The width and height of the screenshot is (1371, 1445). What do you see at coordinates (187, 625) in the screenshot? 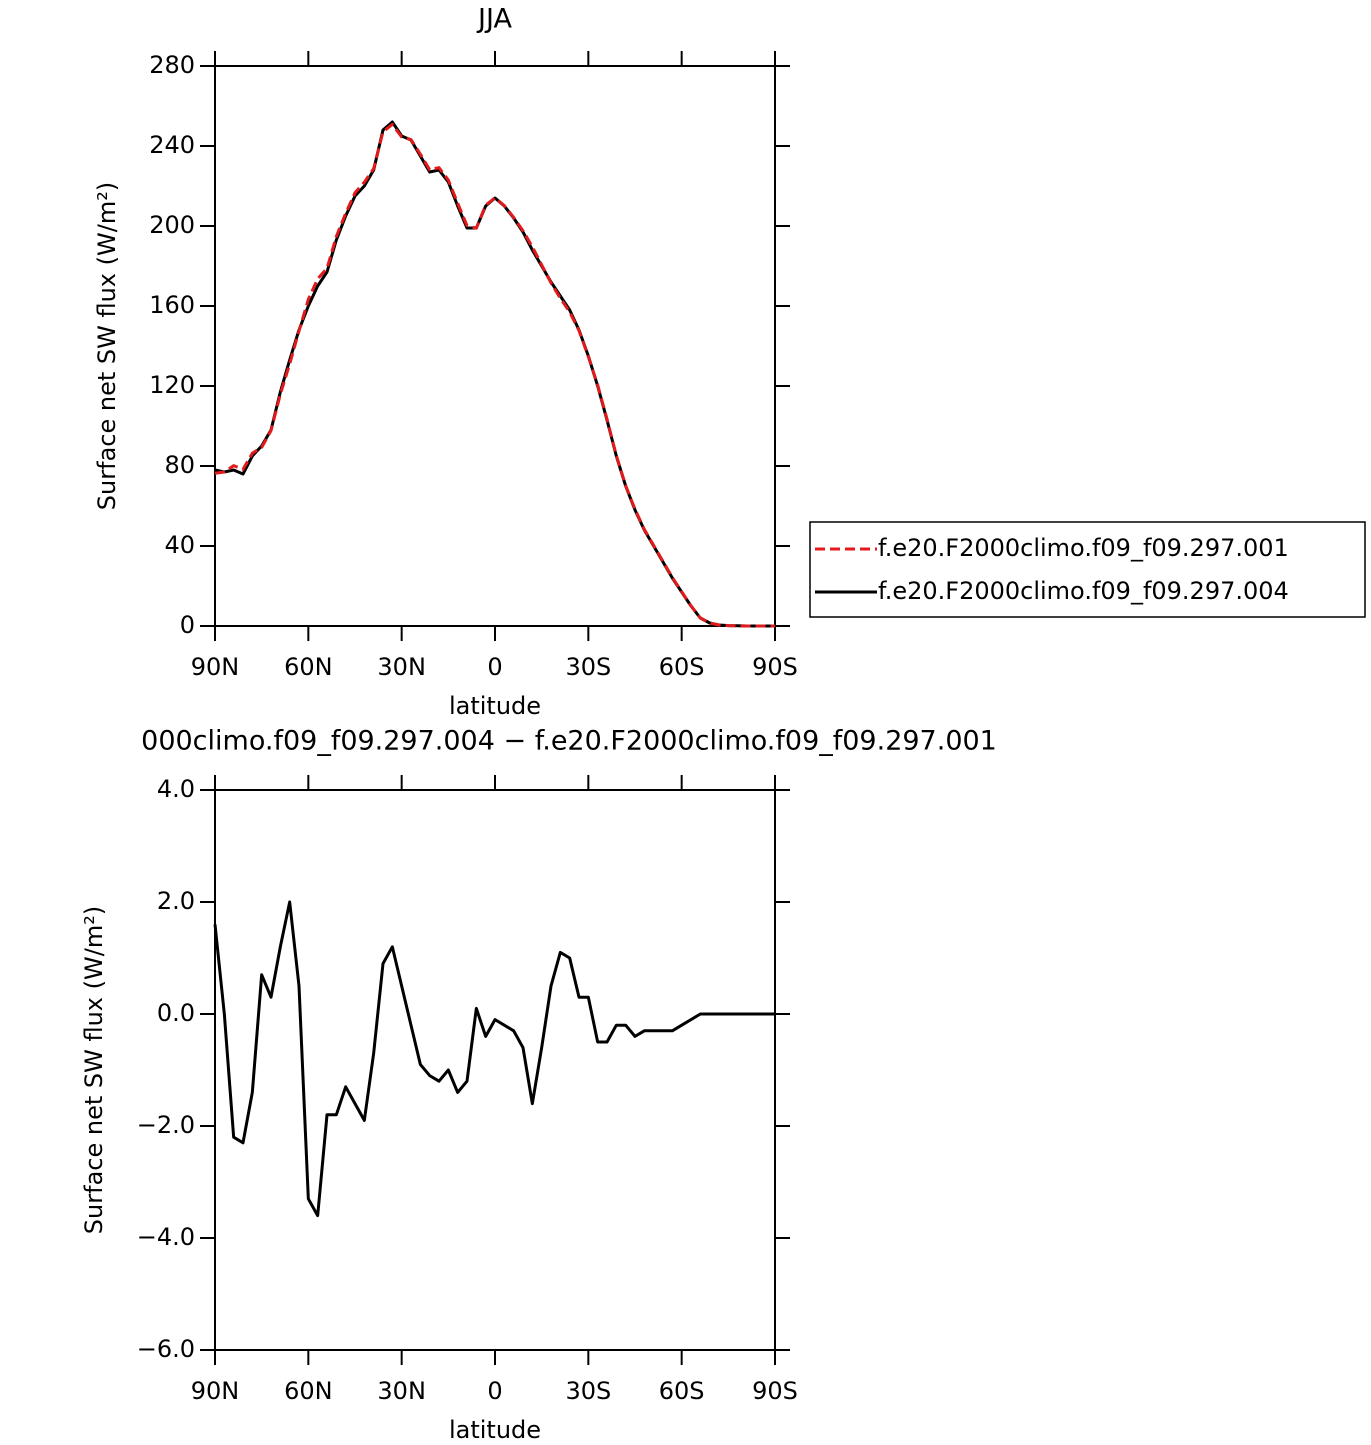
I see `y-tick-label: 0` at bounding box center [187, 625].